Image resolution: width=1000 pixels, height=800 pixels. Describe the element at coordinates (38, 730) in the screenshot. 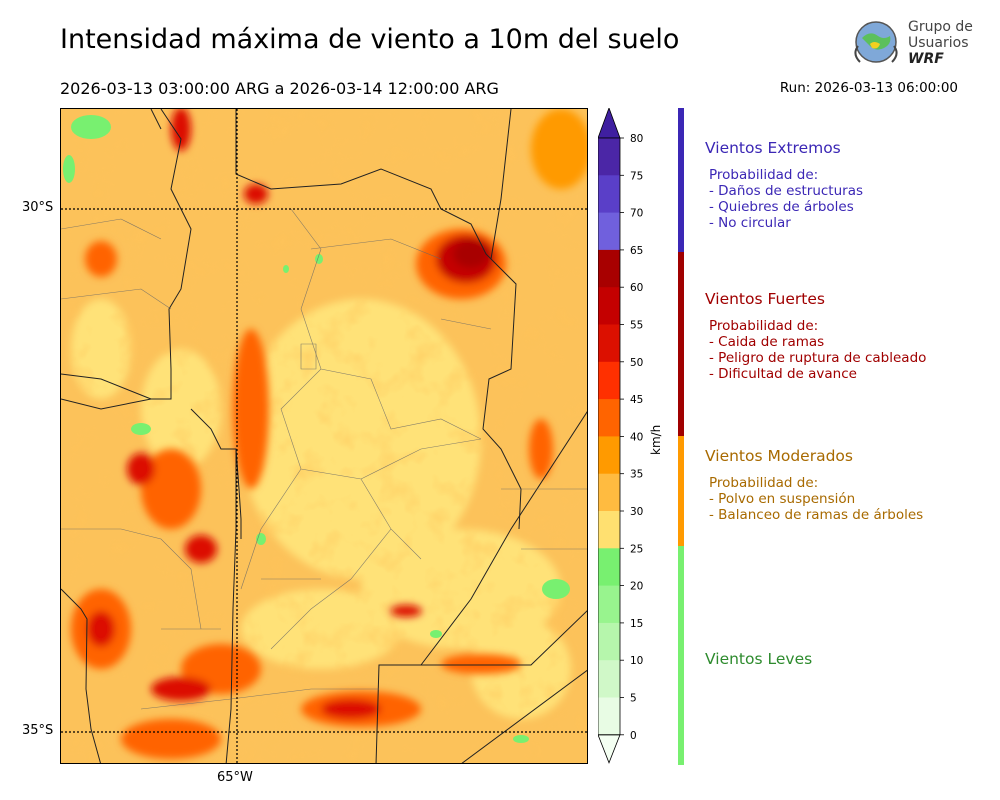

I see `lat-label-35s: 35°S` at that location.